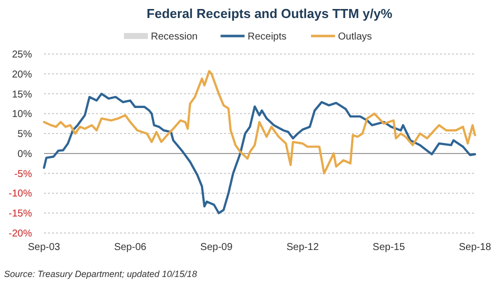  Describe the element at coordinates (174, 37) in the screenshot. I see `legend-label: Recession` at that location.